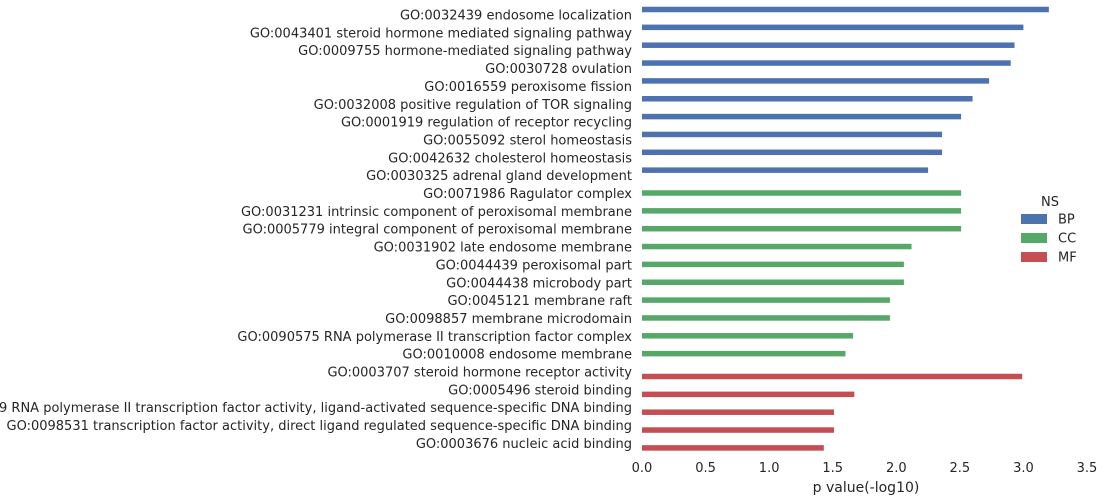 The width and height of the screenshot is (1104, 500). What do you see at coordinates (642, 468) in the screenshot?
I see `x-tick-label: 0.0` at bounding box center [642, 468].